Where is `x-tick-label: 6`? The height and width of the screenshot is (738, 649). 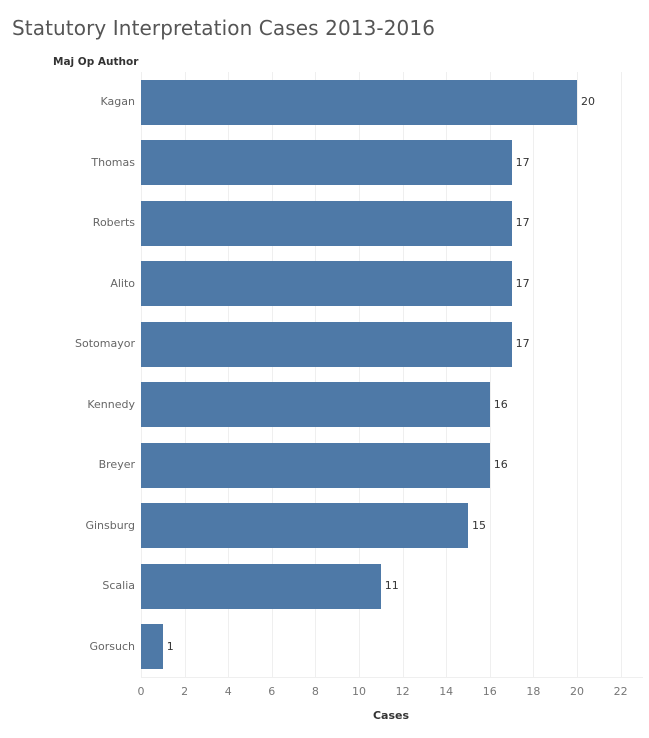
x-tick-label: 6 is located at coordinates (272, 691).